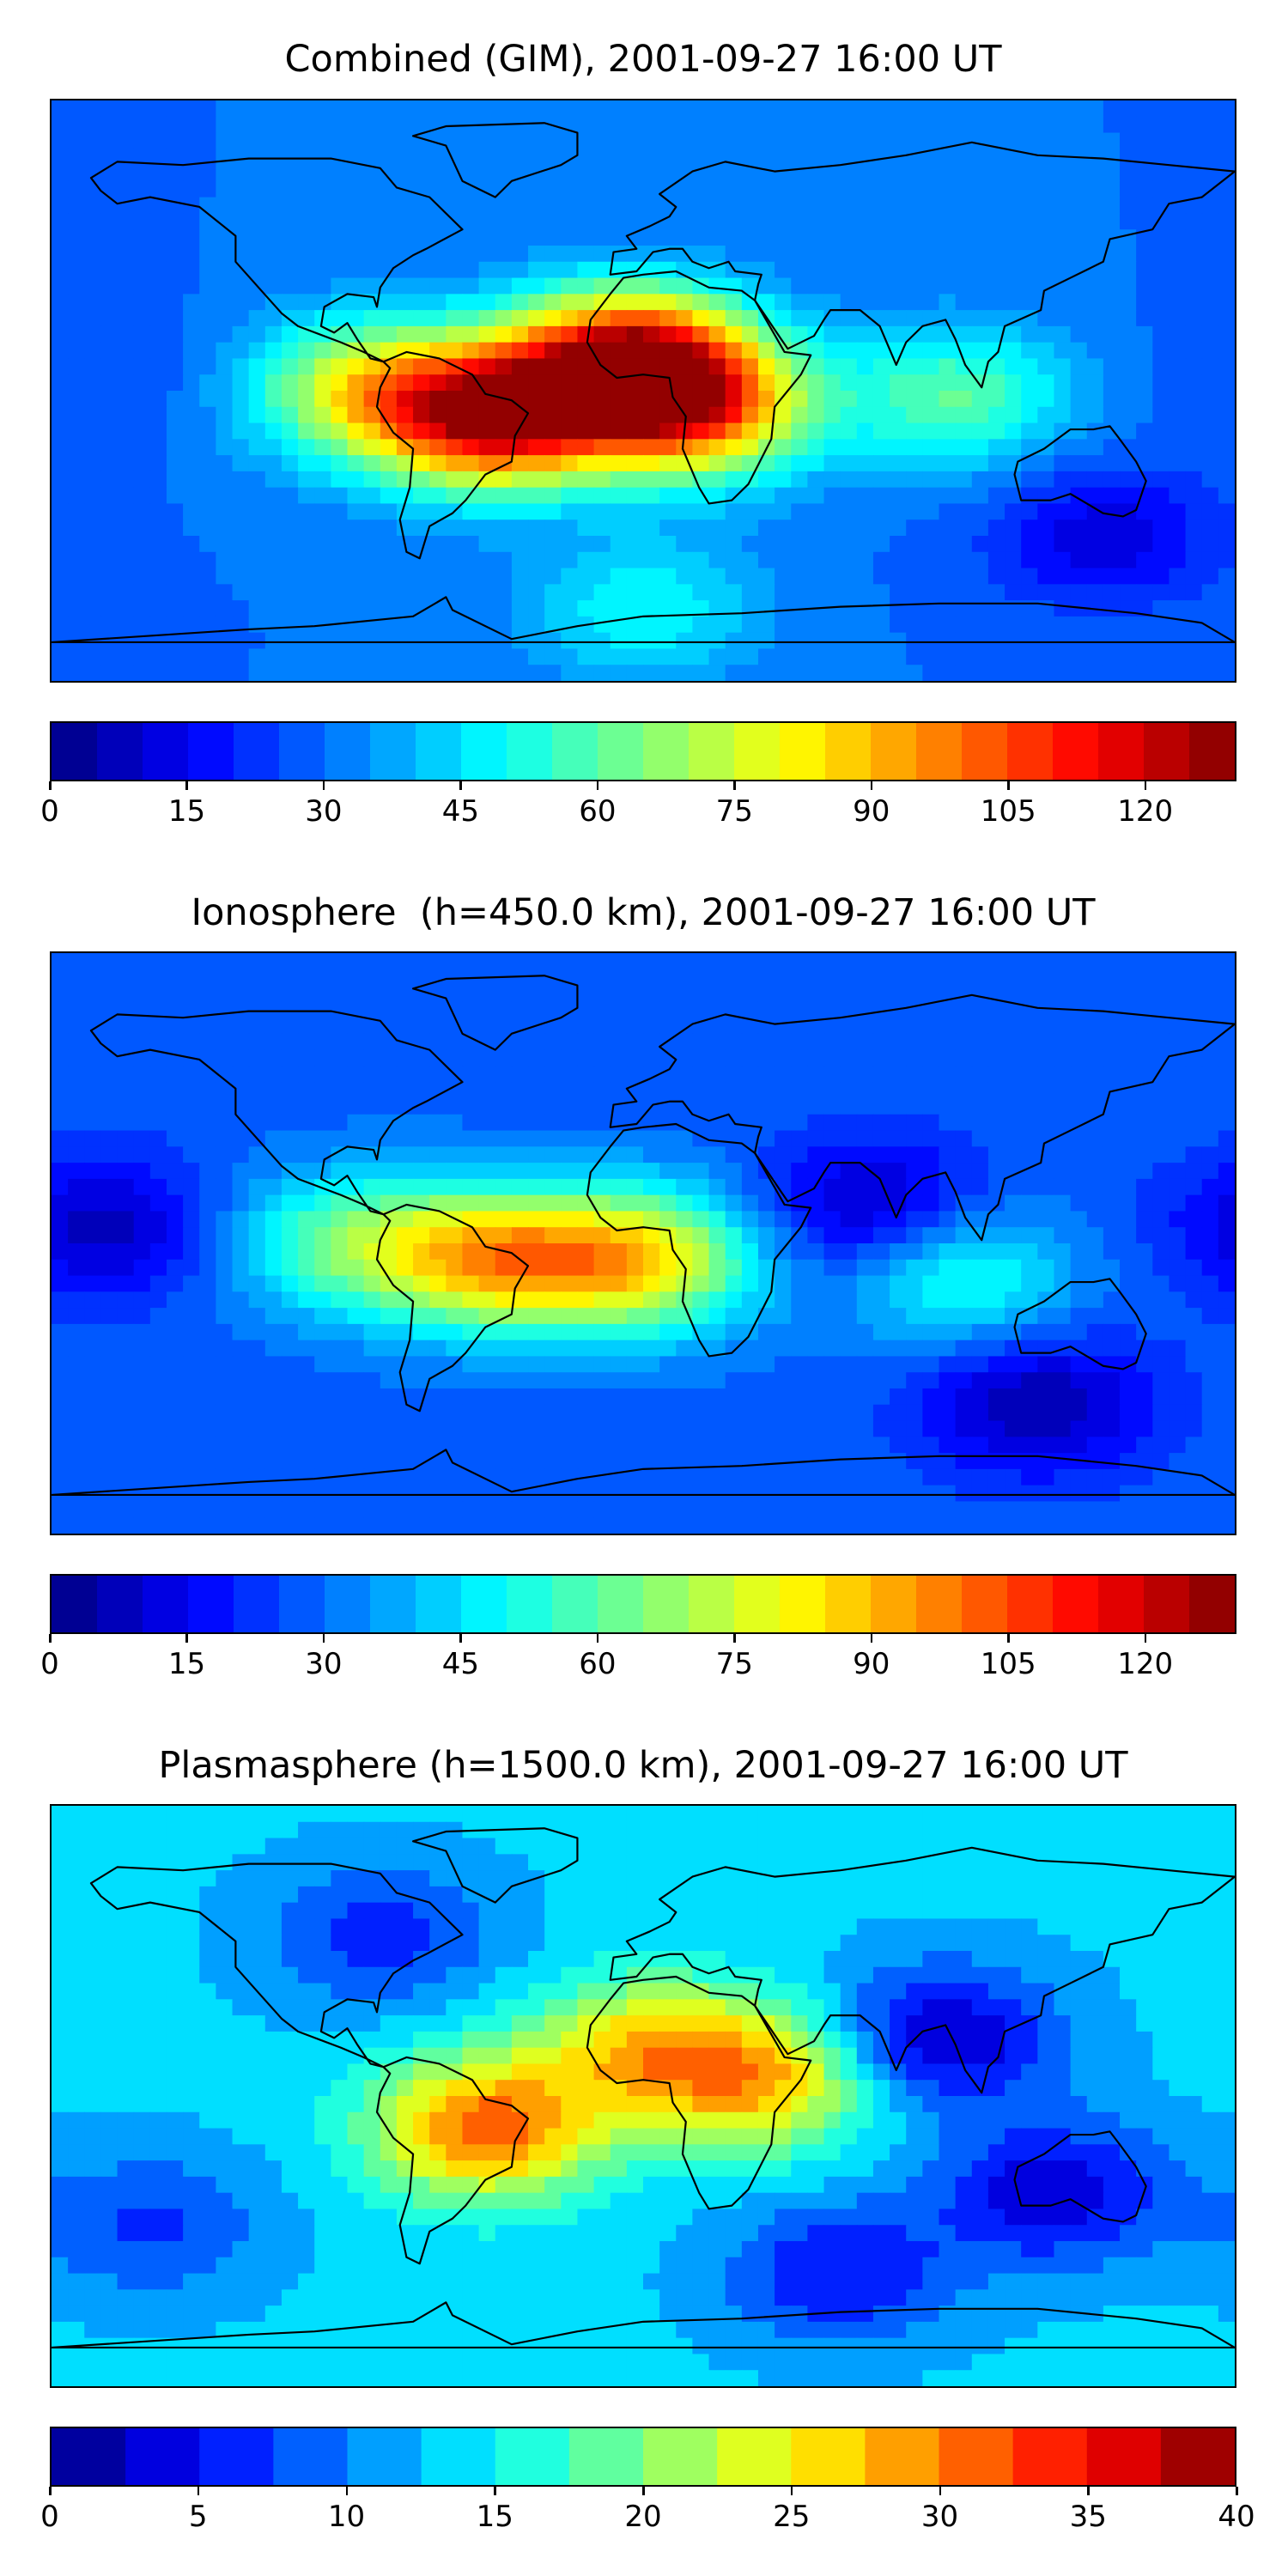 The image size is (1288, 2576). What do you see at coordinates (757, 751) in the screenshot?
I see `colorbar-swatch` at bounding box center [757, 751].